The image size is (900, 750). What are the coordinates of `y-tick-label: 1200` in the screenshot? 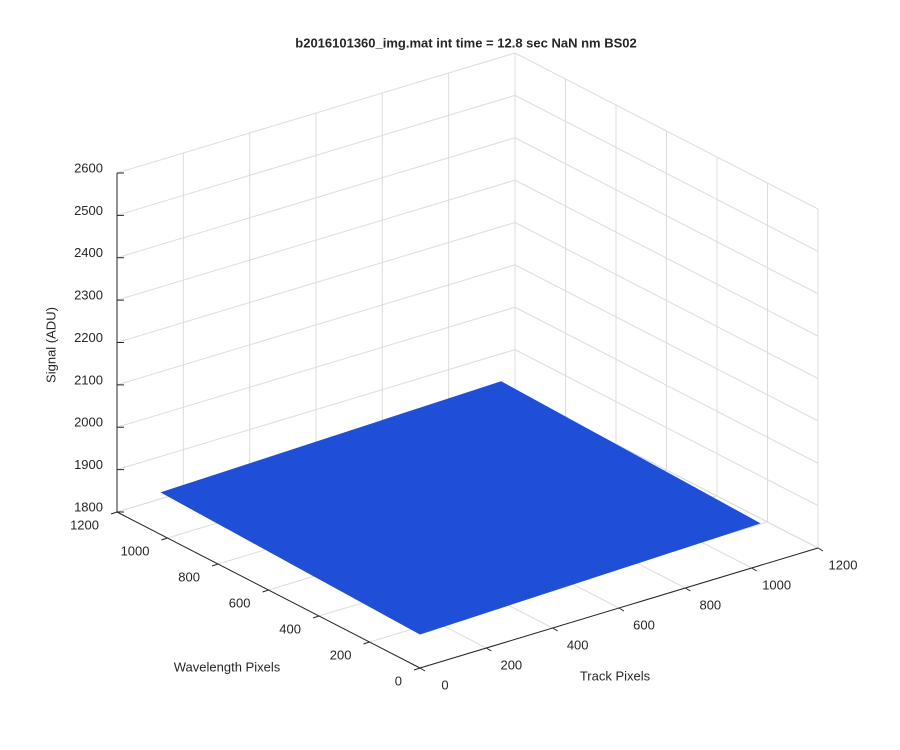 It's located at (84, 524).